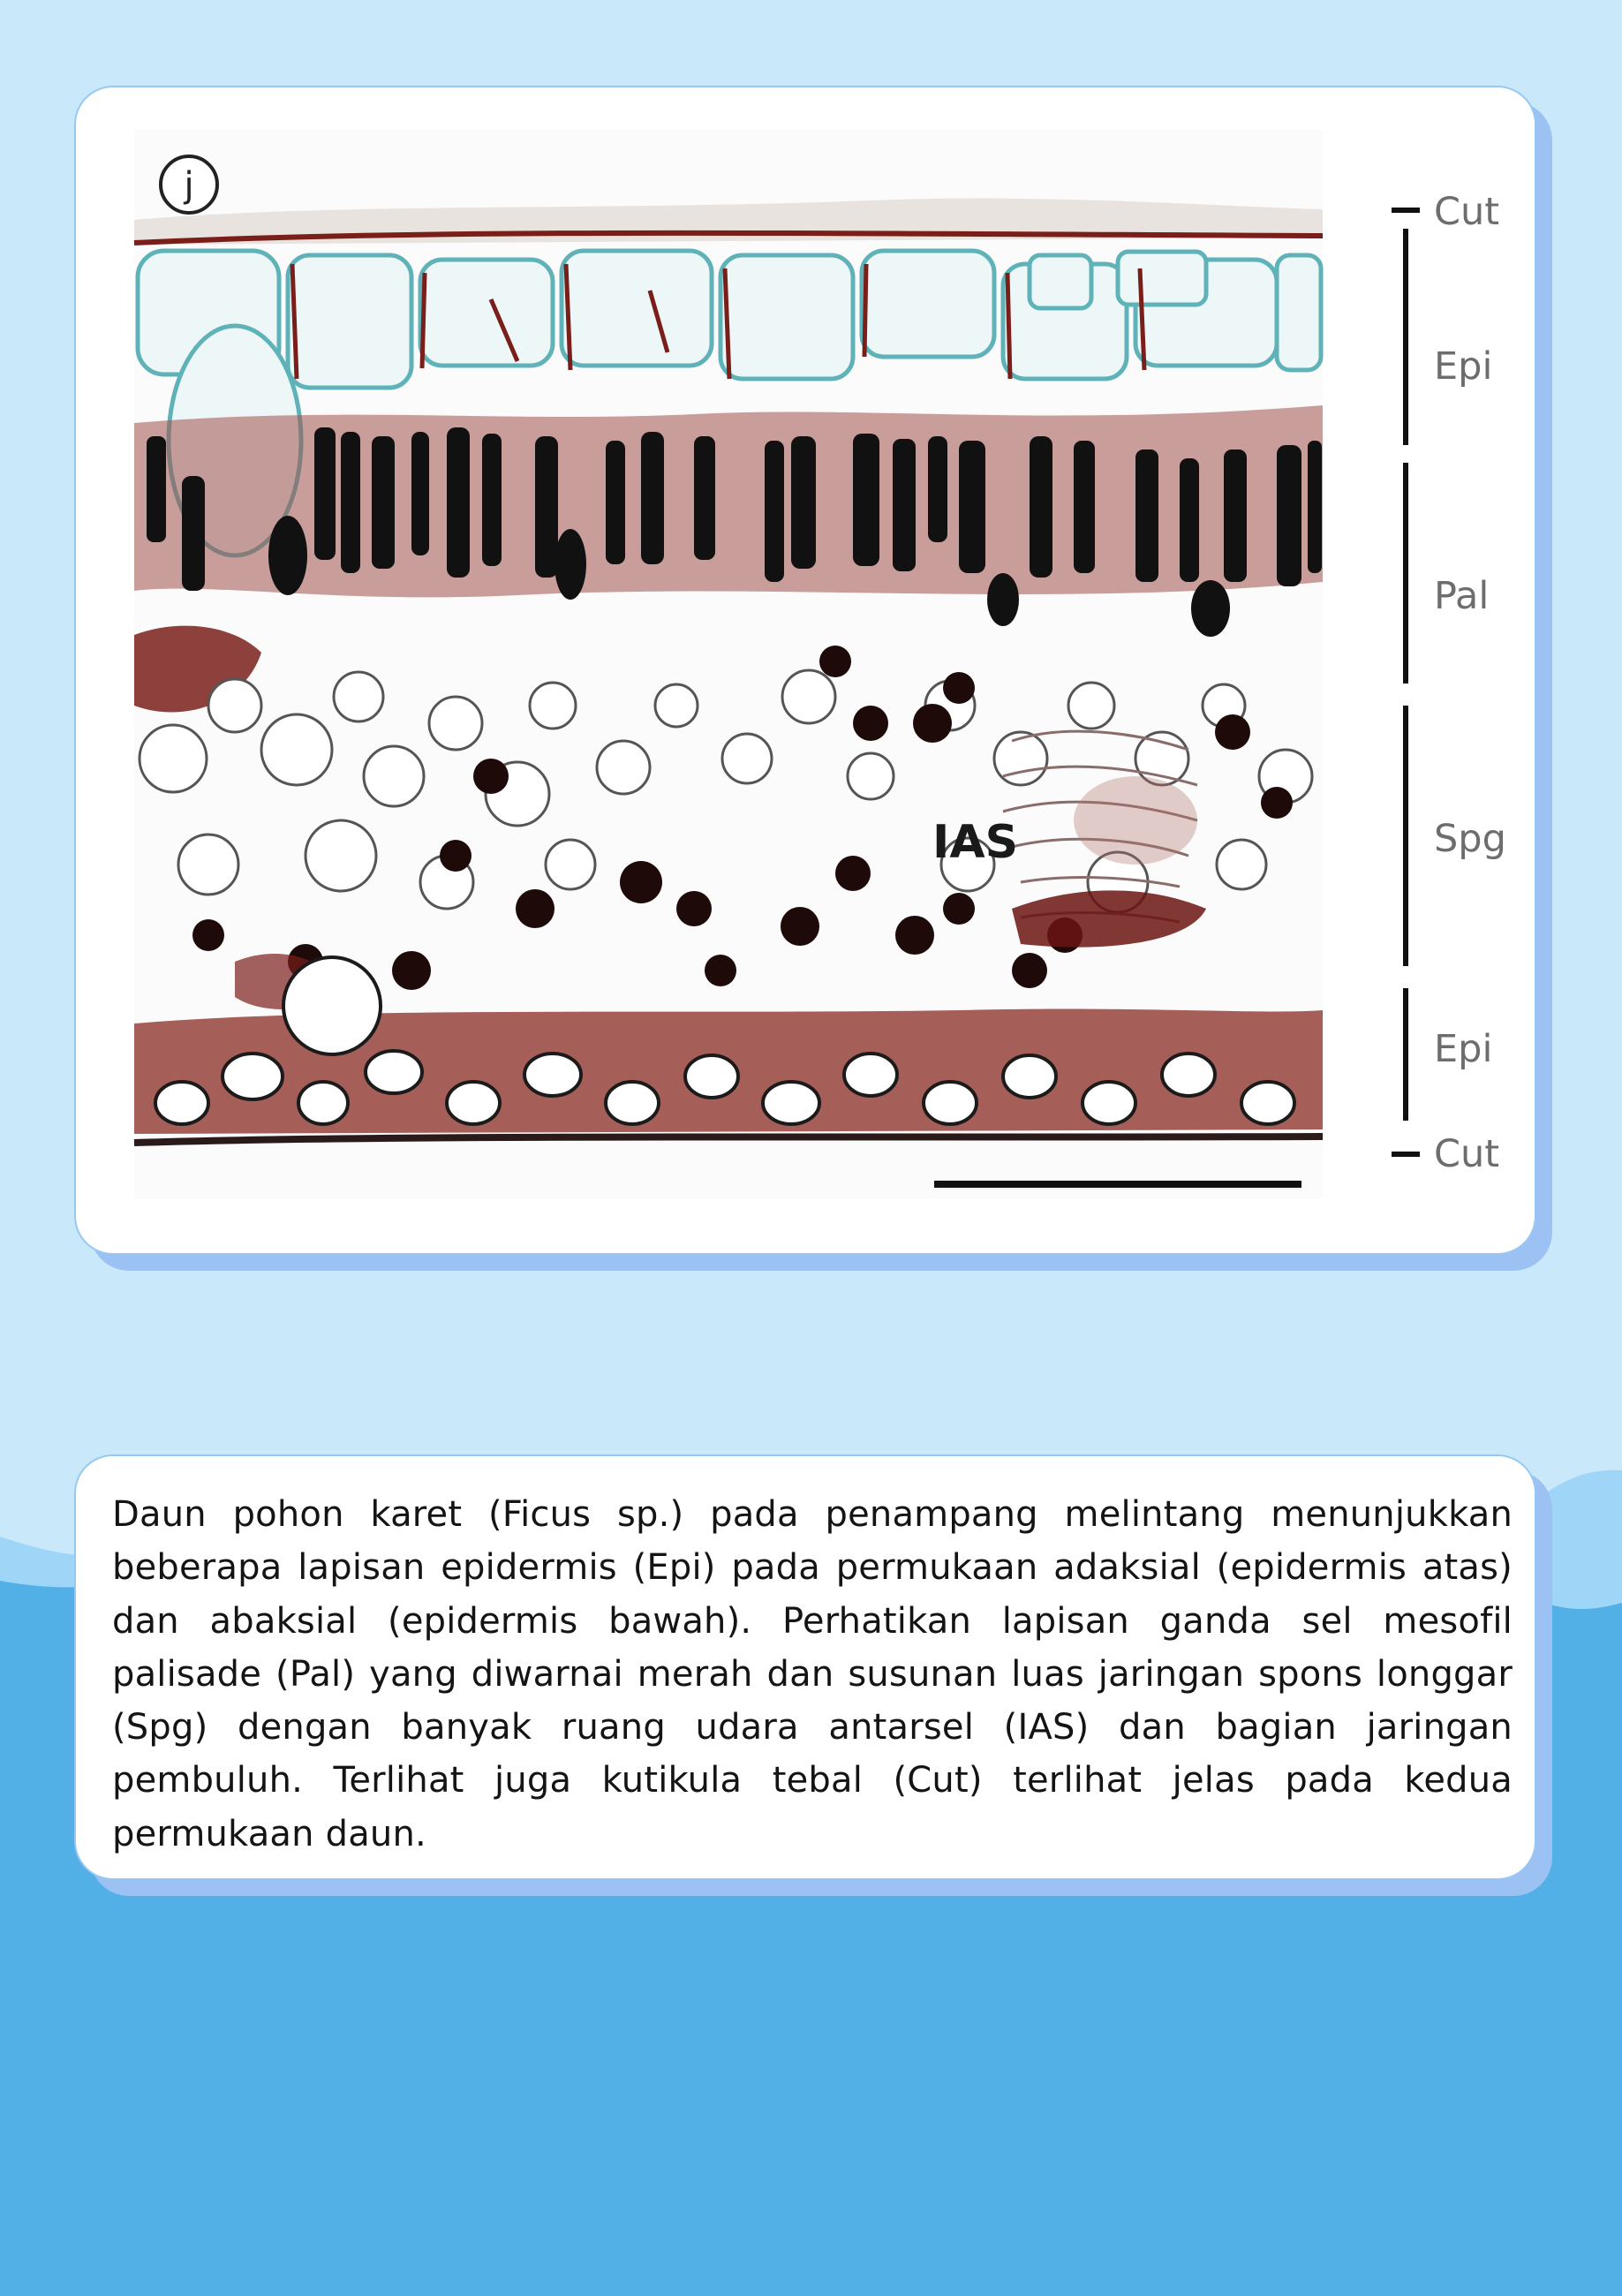 The image size is (1622, 2296). Describe the element at coordinates (1462, 596) in the screenshot. I see `layer-label-pal: Pal` at that location.